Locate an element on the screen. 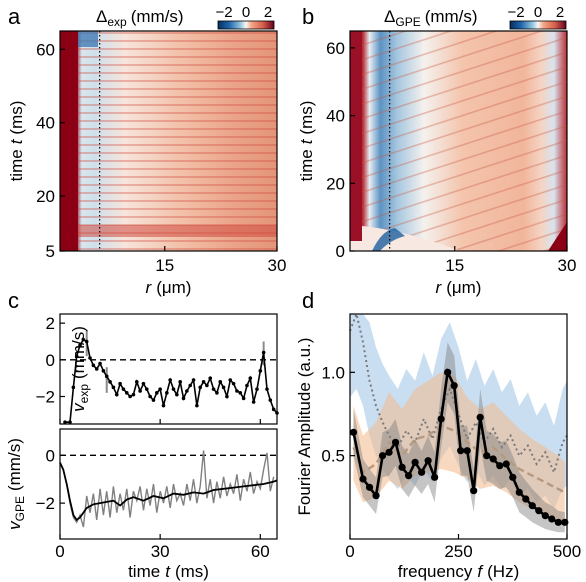 The height and width of the screenshot is (582, 586). panel-c-lower-frame is located at coordinates (168, 484).